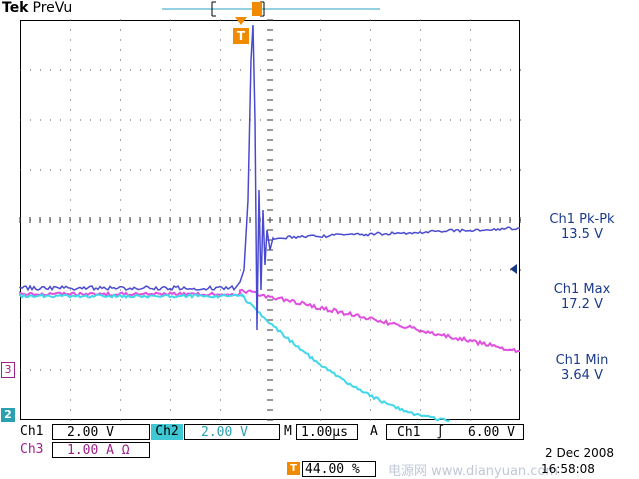  Describe the element at coordinates (473, 469) in the screenshot. I see `watermark: 电源网 www.dianyuan.com` at that location.